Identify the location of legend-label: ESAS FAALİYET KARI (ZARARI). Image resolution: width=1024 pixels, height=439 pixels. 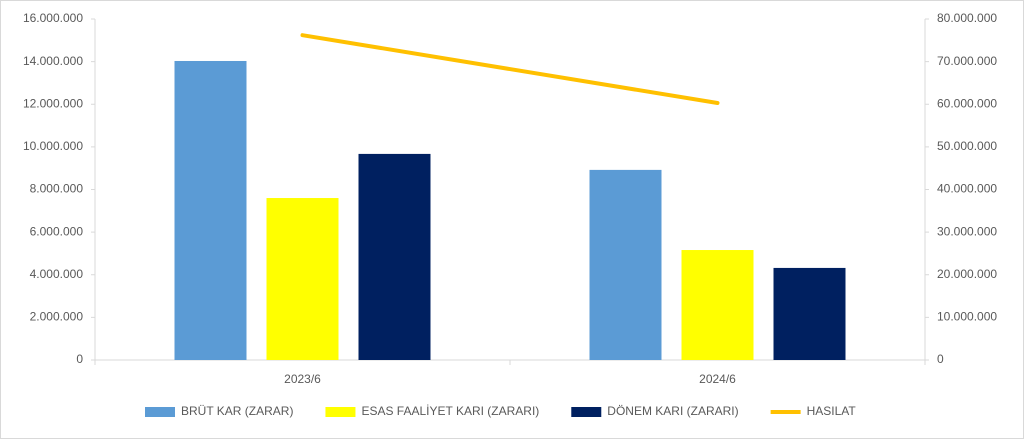
(450, 411).